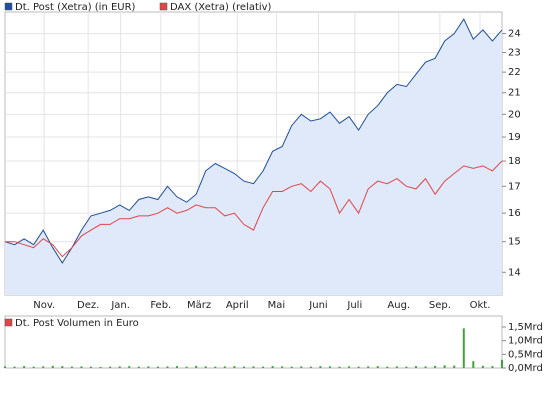  I want to click on y-tick-label: 0,5Mrd, so click(525, 354).